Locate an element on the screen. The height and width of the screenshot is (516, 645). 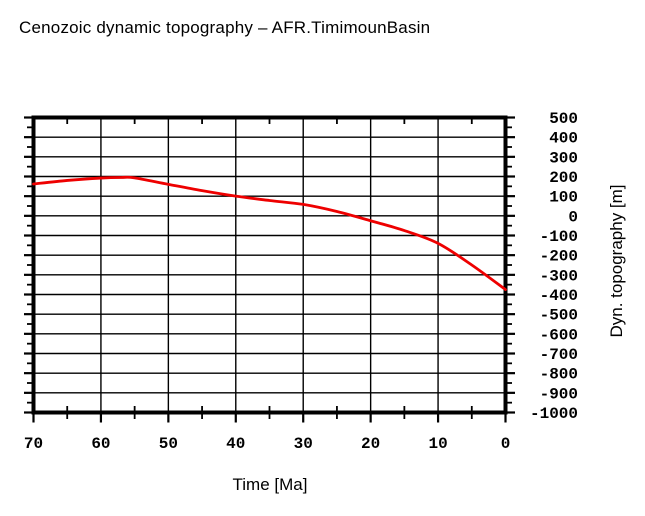
y-tick-label: 100 is located at coordinates (563, 198).